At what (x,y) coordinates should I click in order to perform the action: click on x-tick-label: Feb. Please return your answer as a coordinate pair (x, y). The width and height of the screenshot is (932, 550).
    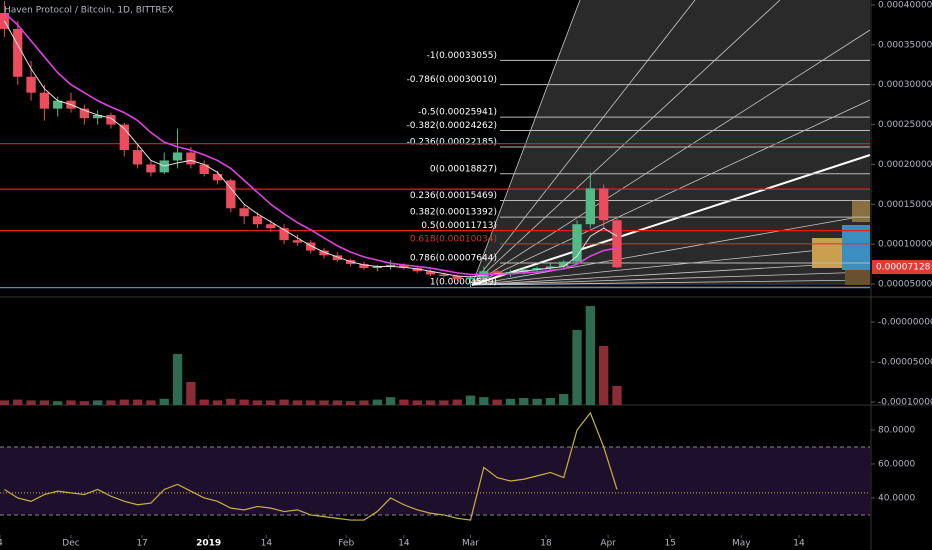
    Looking at the image, I should click on (346, 544).